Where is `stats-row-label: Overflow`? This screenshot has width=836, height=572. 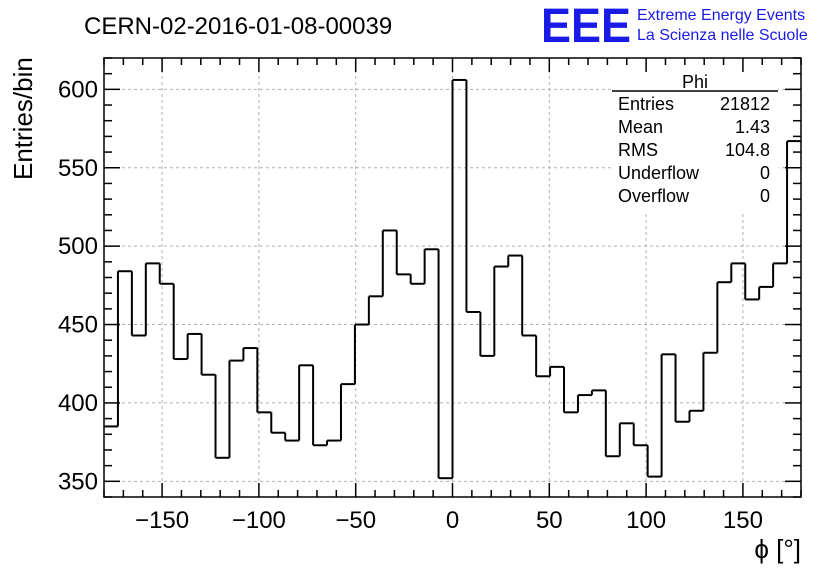 stats-row-label: Overflow is located at coordinates (654, 196).